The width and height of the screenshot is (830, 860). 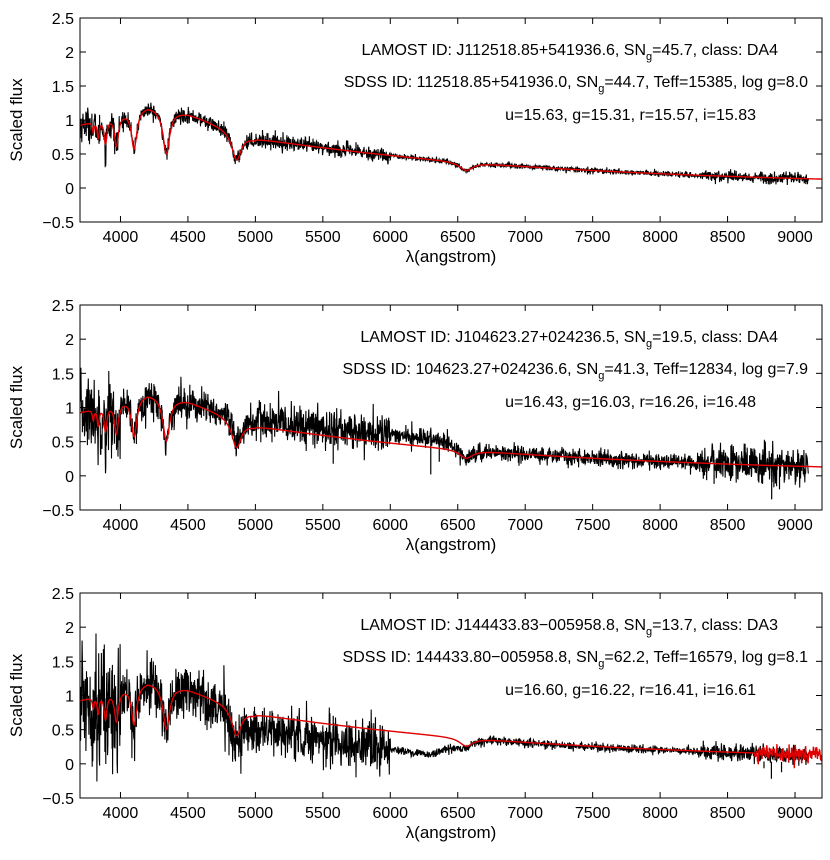 I want to click on magnitudes-annotation: u=16.60, g=16.22, r=16.41, i=16.61, so click(x=630, y=690).